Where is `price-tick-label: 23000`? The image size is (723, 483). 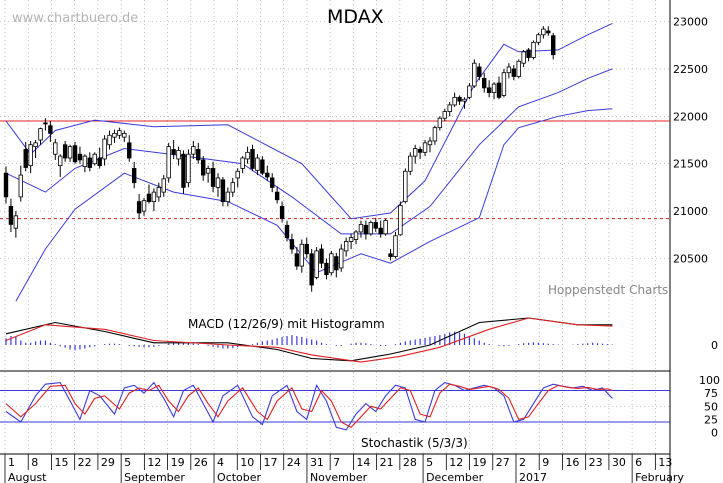
price-tick-label: 23000 is located at coordinates (690, 22).